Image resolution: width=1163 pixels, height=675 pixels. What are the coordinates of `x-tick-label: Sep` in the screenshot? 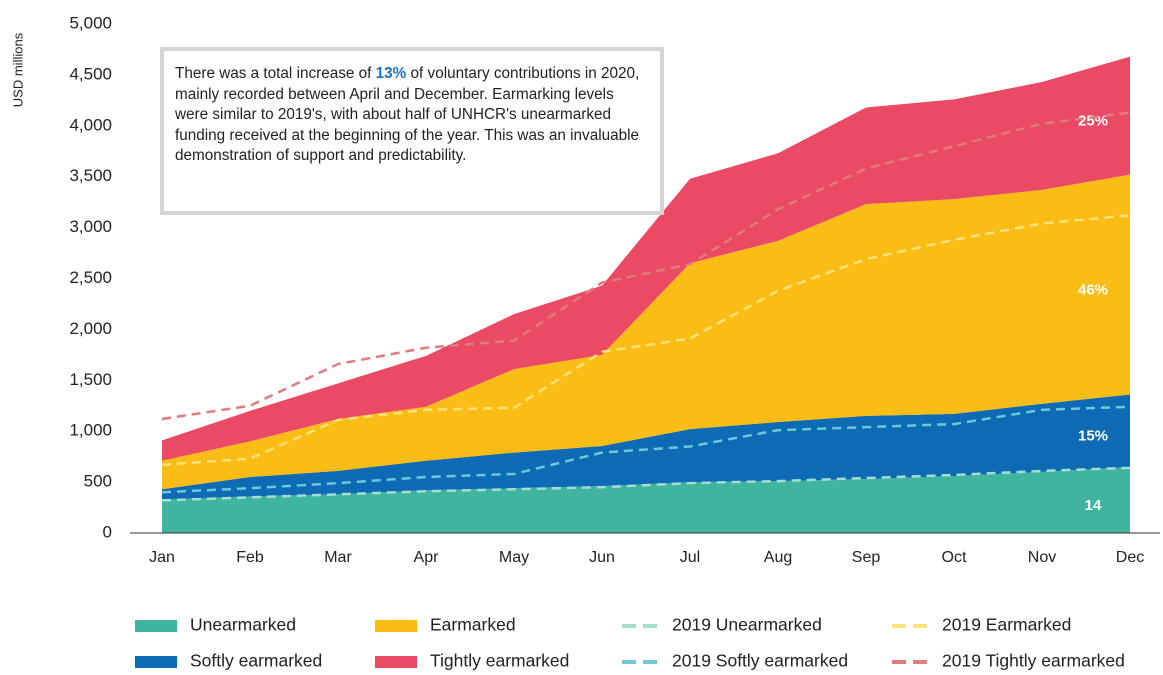 It's located at (866, 557).